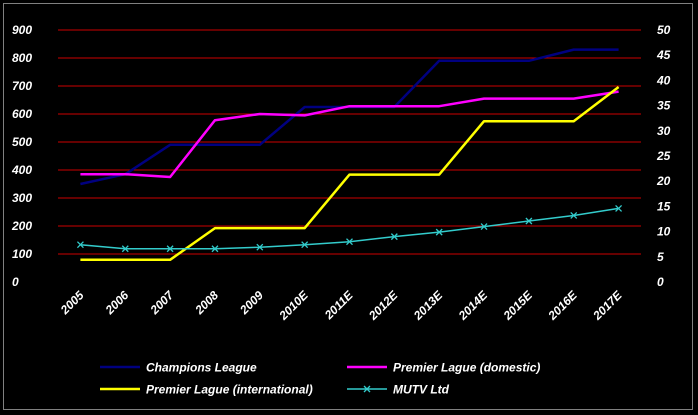  What do you see at coordinates (21, 170) in the screenshot?
I see `left-tick-label: 400` at bounding box center [21, 170].